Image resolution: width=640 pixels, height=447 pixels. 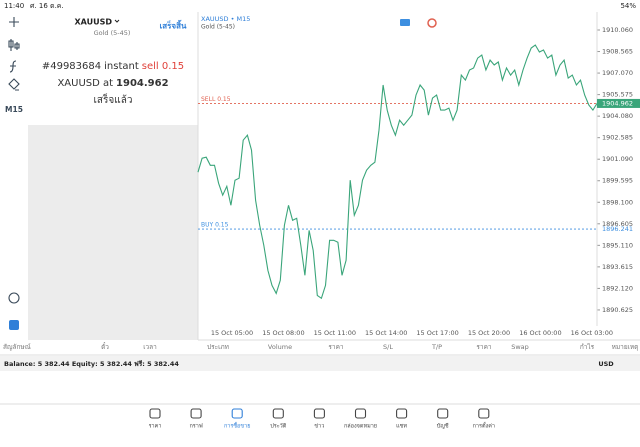 What do you see at coordinates (360, 427) in the screenshot?
I see `tab-label: กล่องจดหมาย` at bounding box center [360, 427].